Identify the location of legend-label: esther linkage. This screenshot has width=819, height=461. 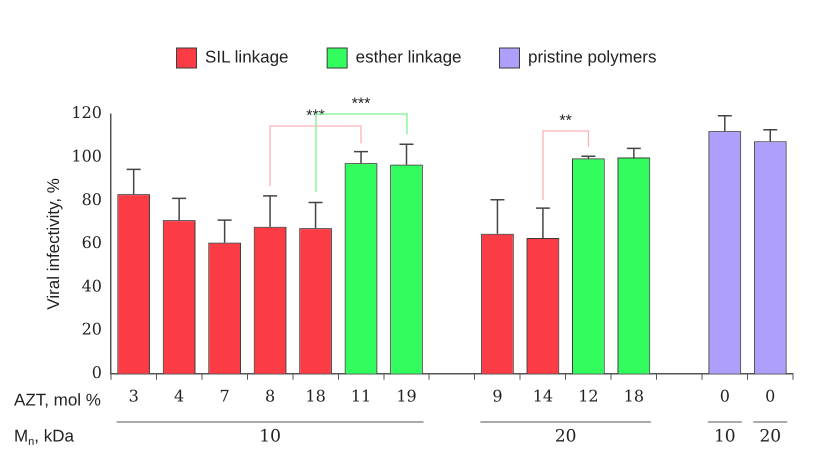
(409, 57).